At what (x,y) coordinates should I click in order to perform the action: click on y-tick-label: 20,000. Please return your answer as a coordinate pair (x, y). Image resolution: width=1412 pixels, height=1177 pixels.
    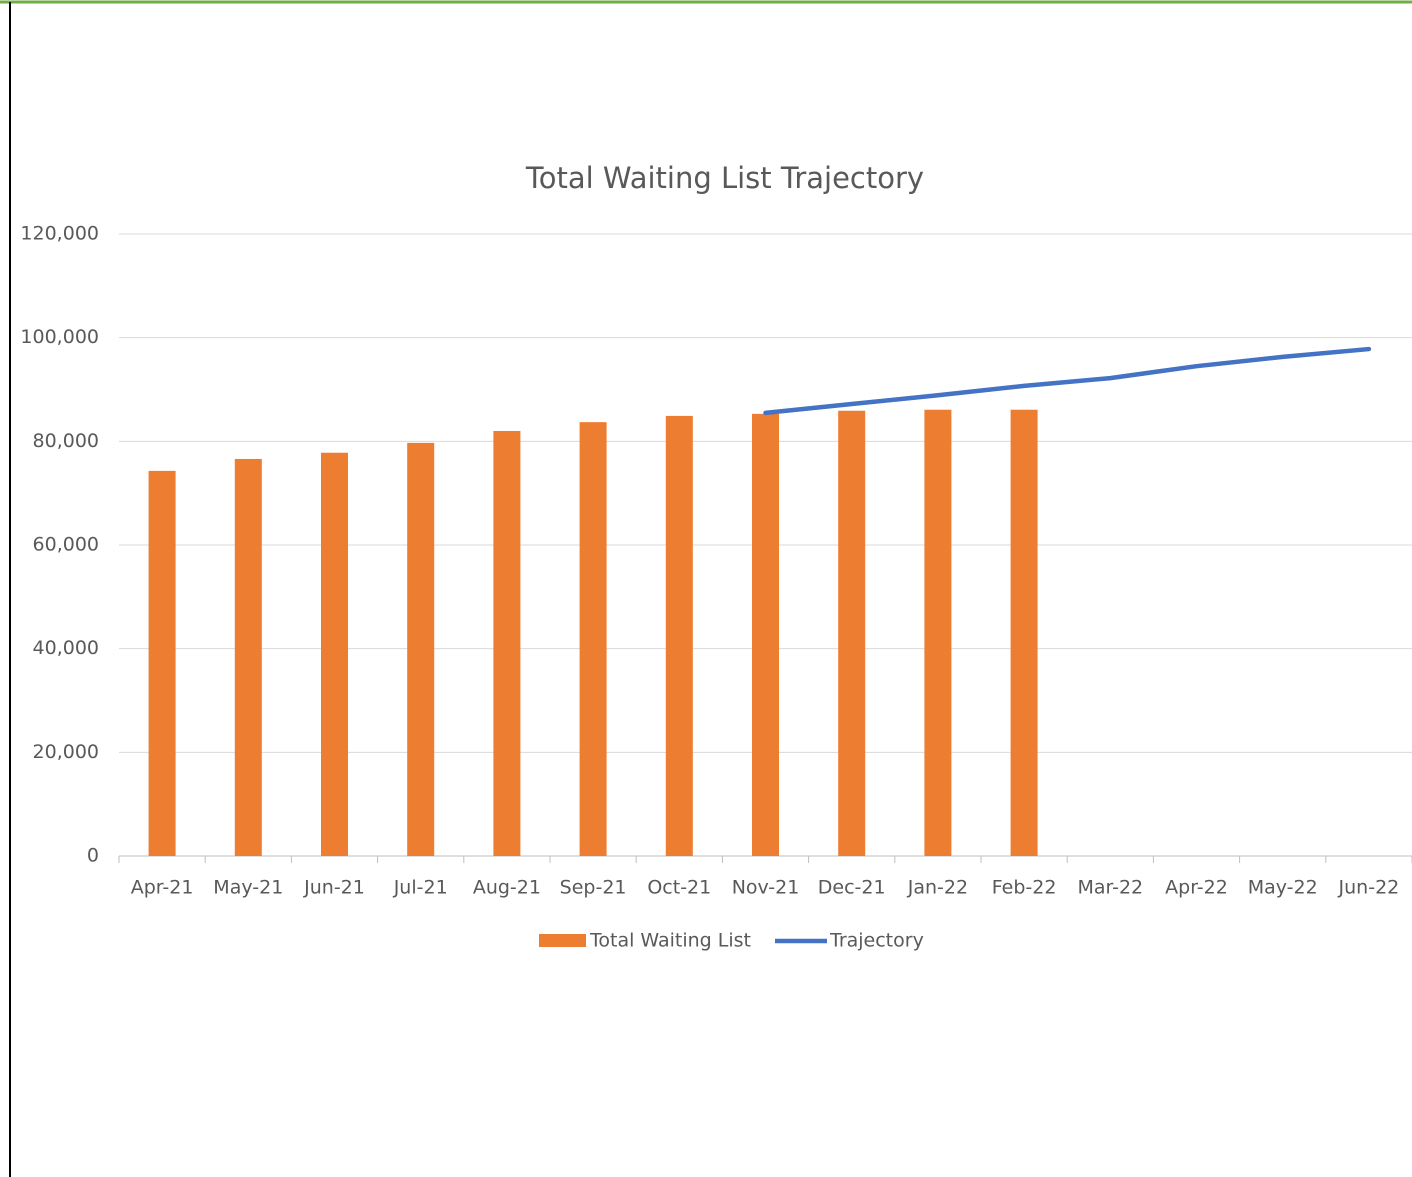
    Looking at the image, I should click on (66, 752).